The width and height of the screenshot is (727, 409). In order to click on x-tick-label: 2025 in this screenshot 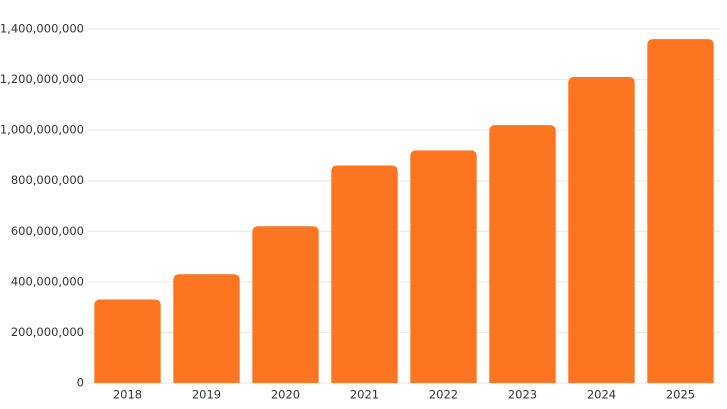, I will do `click(680, 395)`.